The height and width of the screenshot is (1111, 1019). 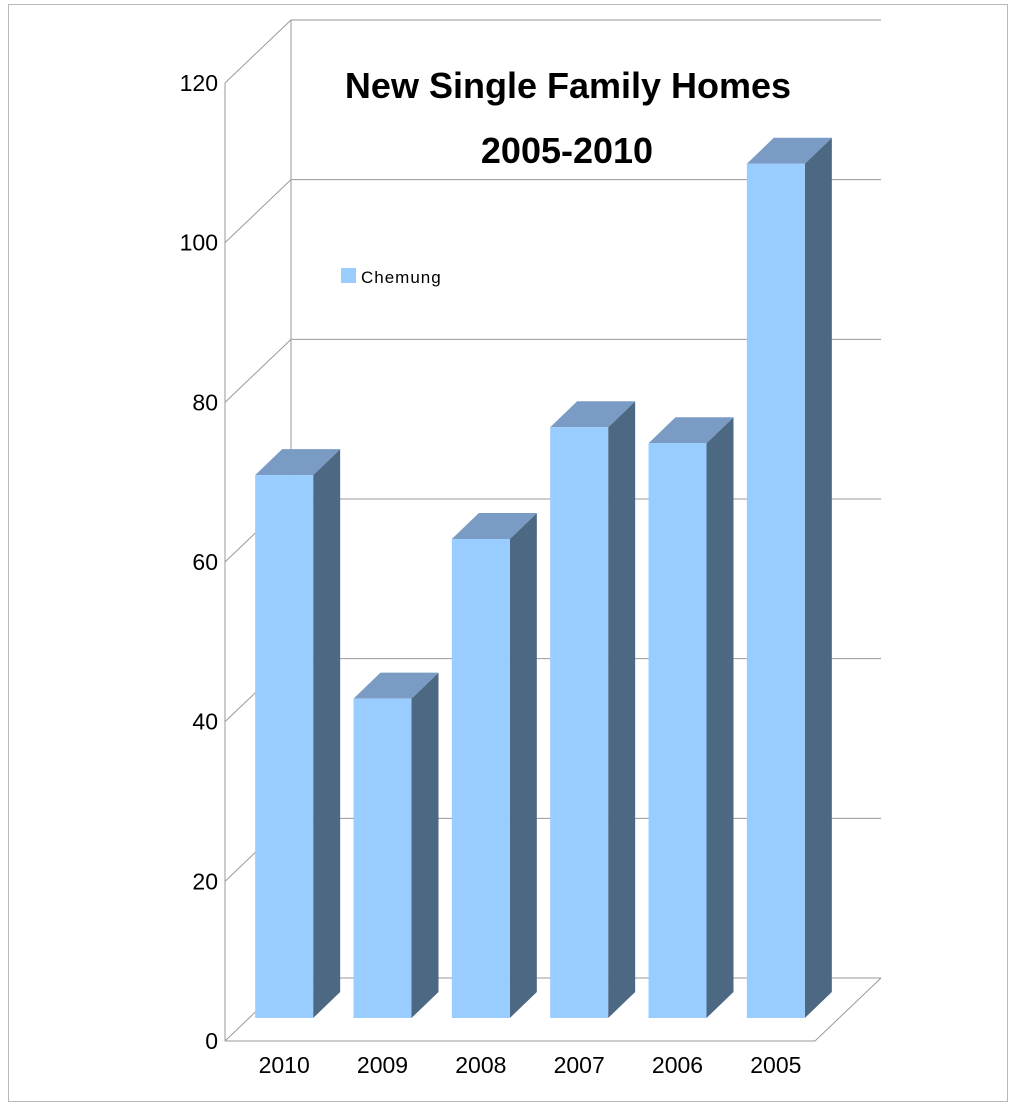 I want to click on y-tick-label: 0, so click(x=211, y=1041).